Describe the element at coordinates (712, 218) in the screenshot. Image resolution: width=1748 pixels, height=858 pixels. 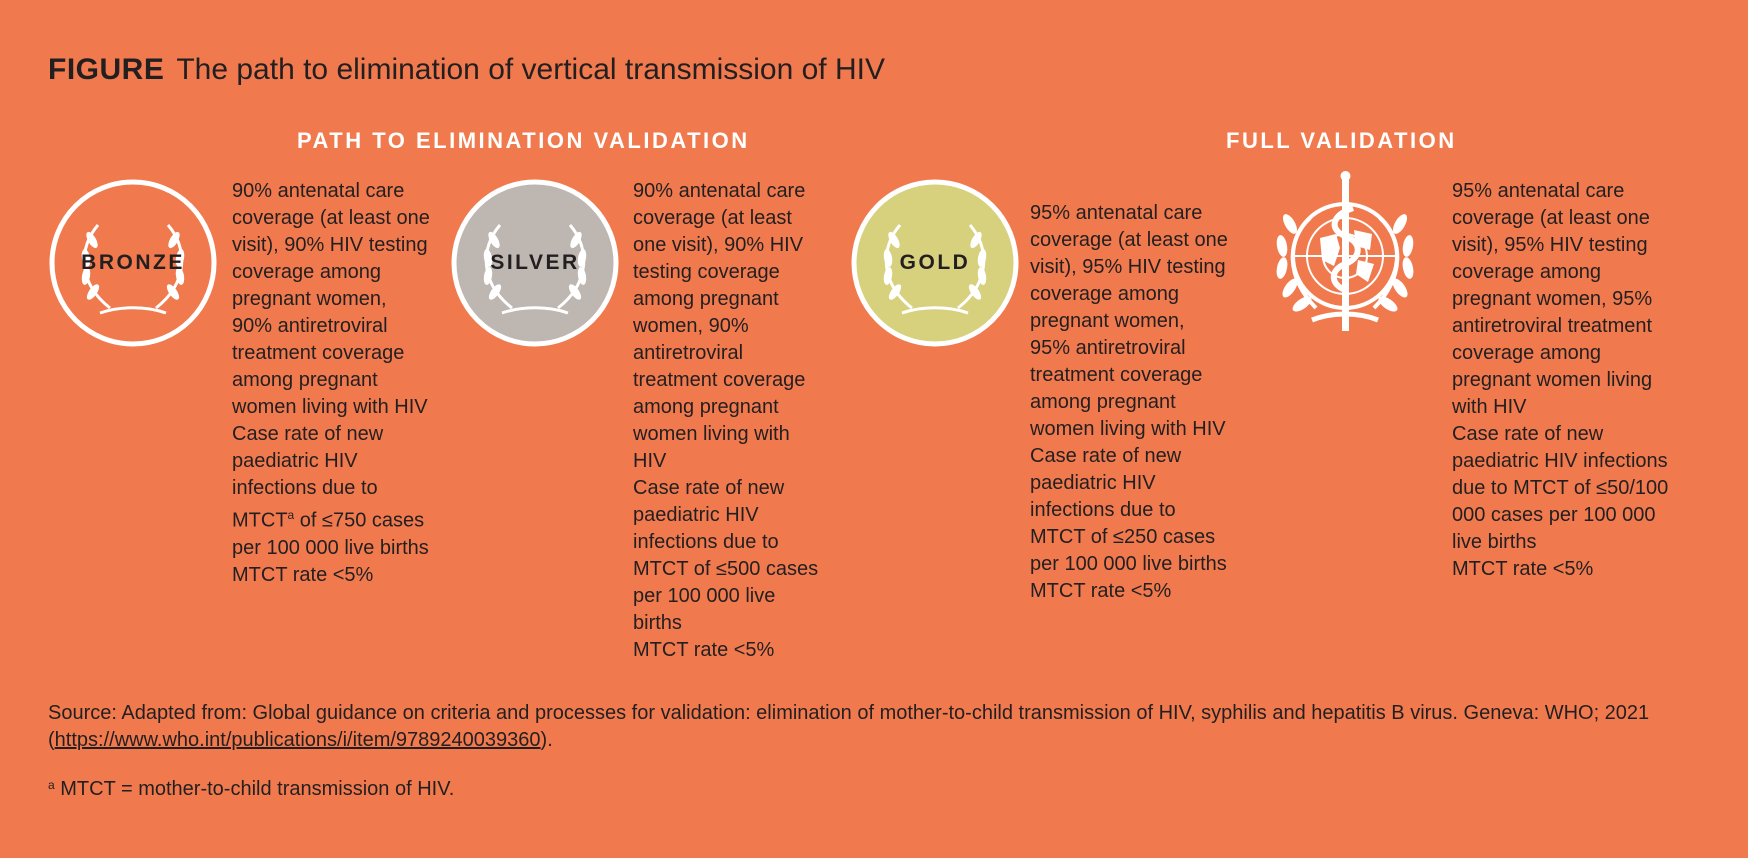
I see `criteria-line: coverage (at least` at that location.